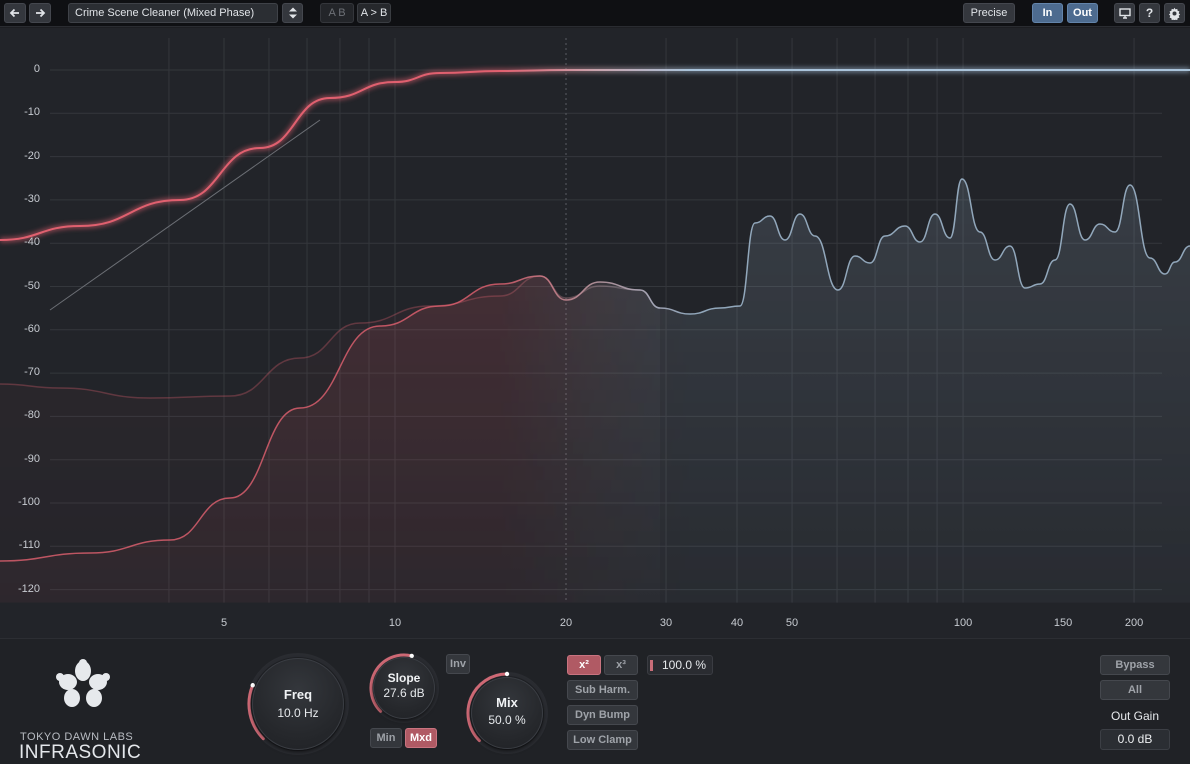 Image resolution: width=1190 pixels, height=764 pixels. Describe the element at coordinates (602, 715) in the screenshot. I see `dyn-bump-button: Dyn Bump` at that location.